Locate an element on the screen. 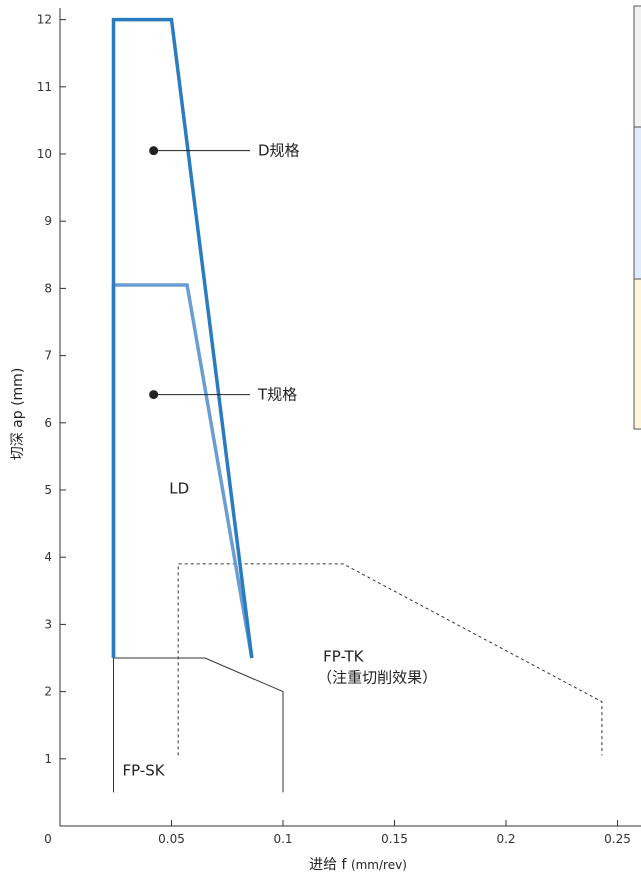 The image size is (641, 876). y-tick-label: 10 is located at coordinates (44, 154).